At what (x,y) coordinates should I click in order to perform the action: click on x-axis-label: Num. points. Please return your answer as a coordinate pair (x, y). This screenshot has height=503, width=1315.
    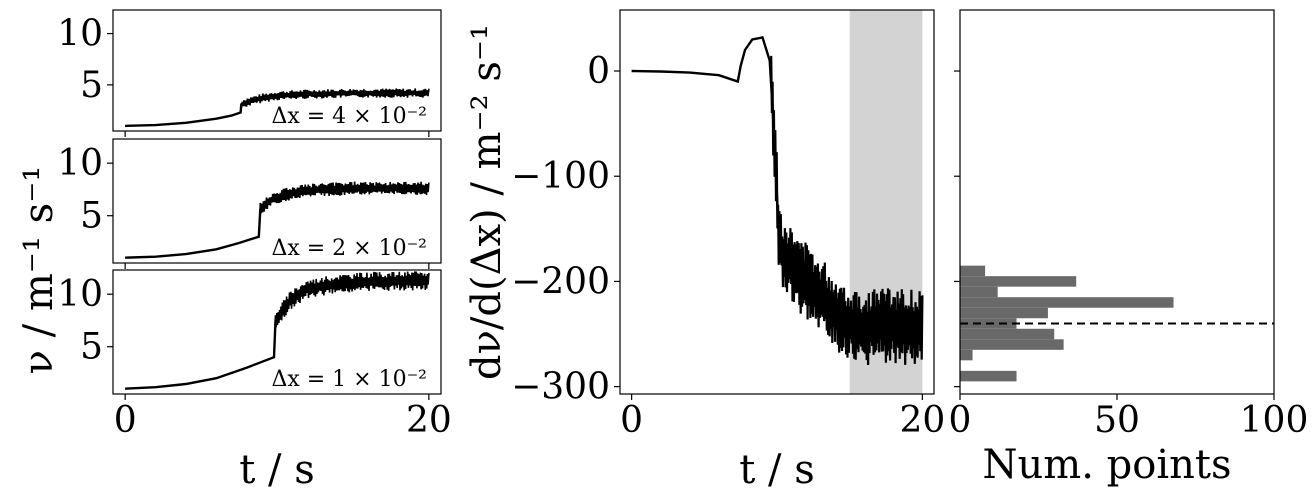
    Looking at the image, I should click on (1107, 465).